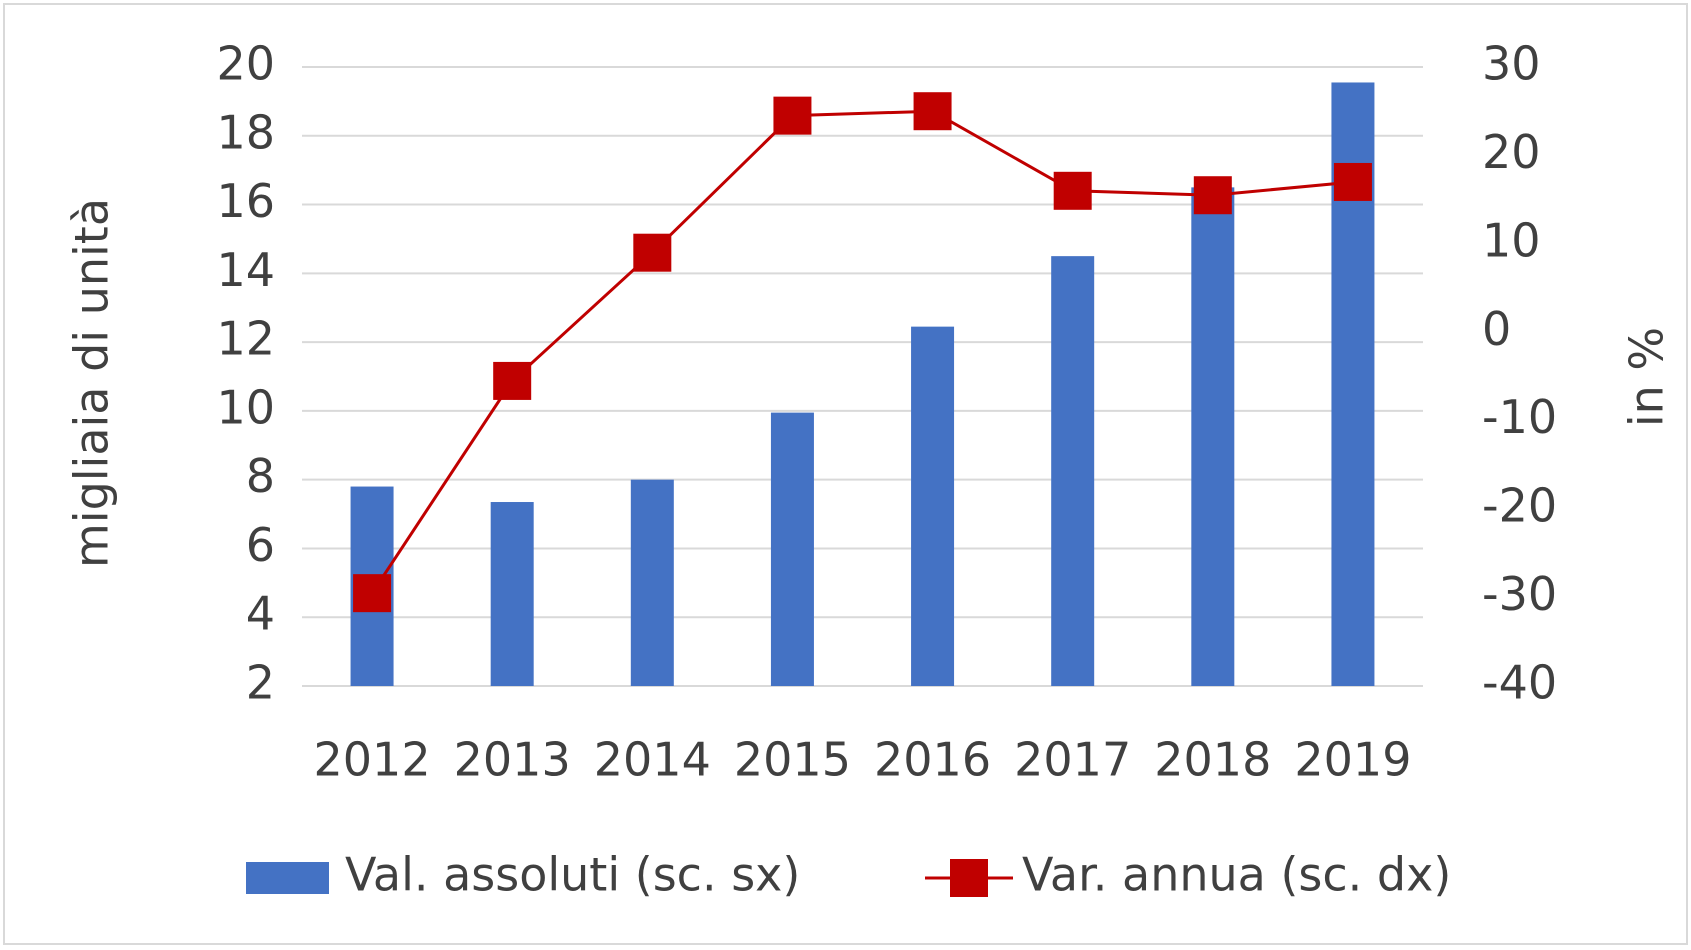  I want to click on y-tick-label: 6, so click(260, 545).